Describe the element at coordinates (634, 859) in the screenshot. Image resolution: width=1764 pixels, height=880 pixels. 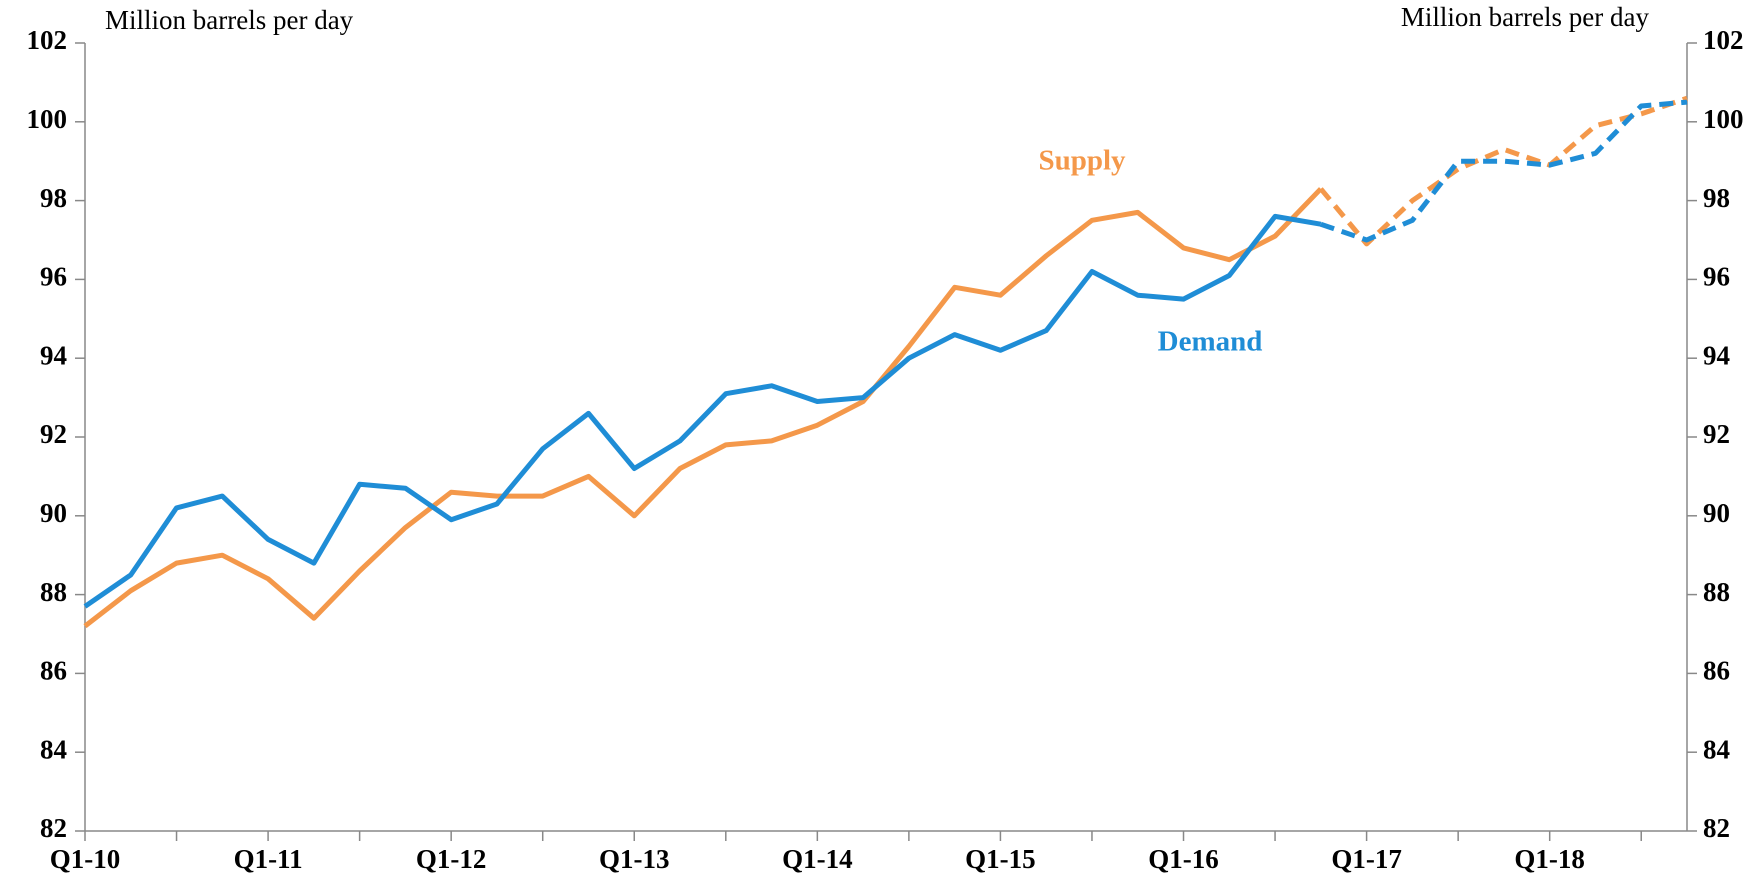
I see `x-tick-label: Q1-13` at that location.